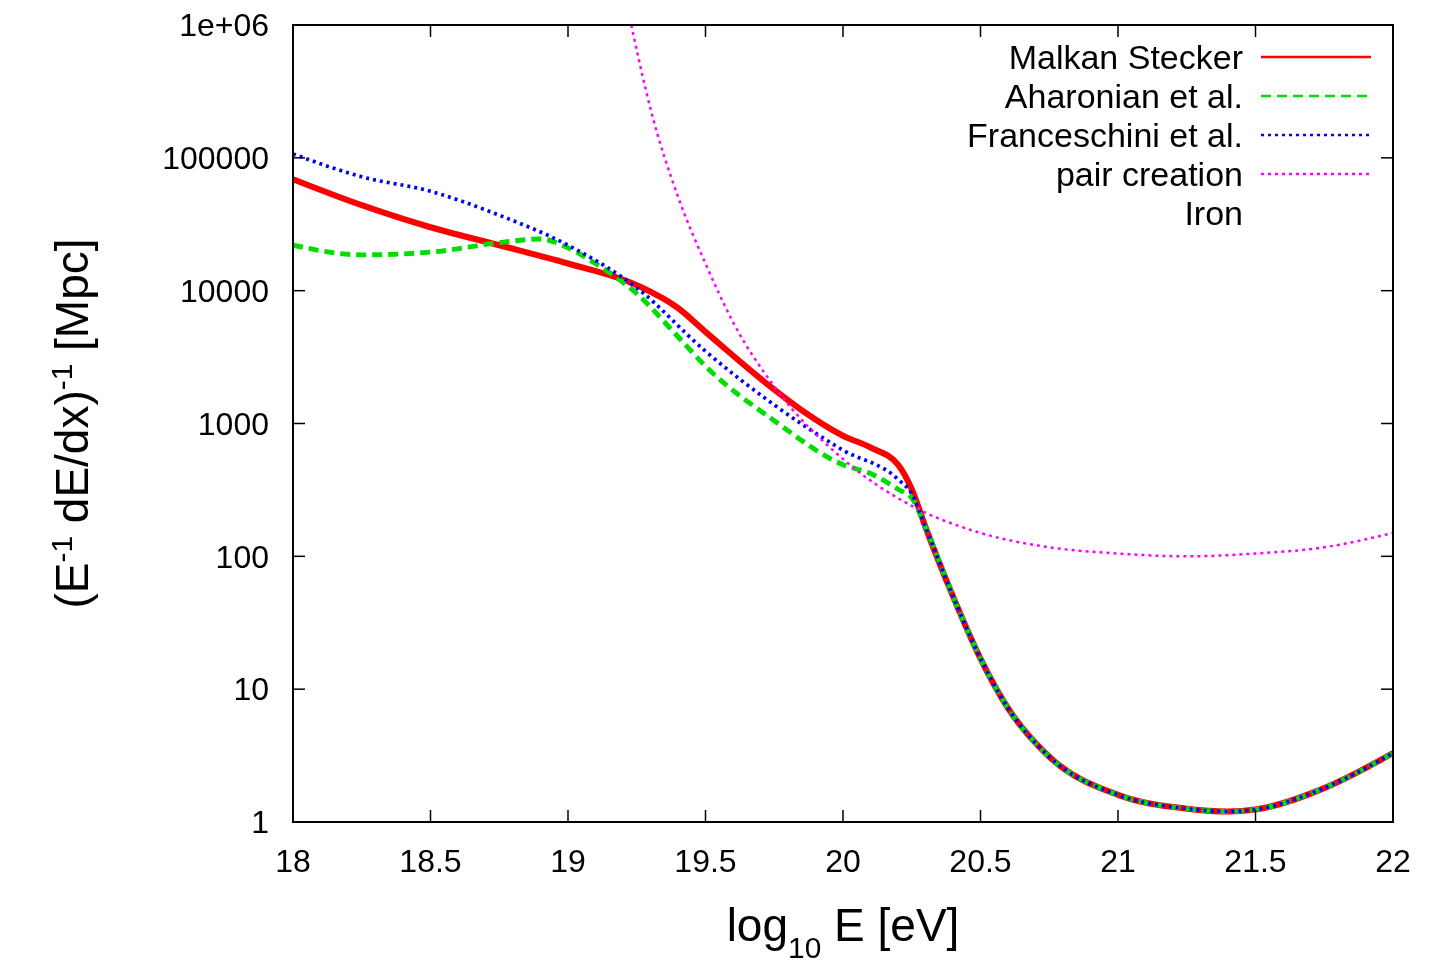 The height and width of the screenshot is (963, 1439). Describe the element at coordinates (233, 423) in the screenshot. I see `y-tick-label: 1000` at that location.